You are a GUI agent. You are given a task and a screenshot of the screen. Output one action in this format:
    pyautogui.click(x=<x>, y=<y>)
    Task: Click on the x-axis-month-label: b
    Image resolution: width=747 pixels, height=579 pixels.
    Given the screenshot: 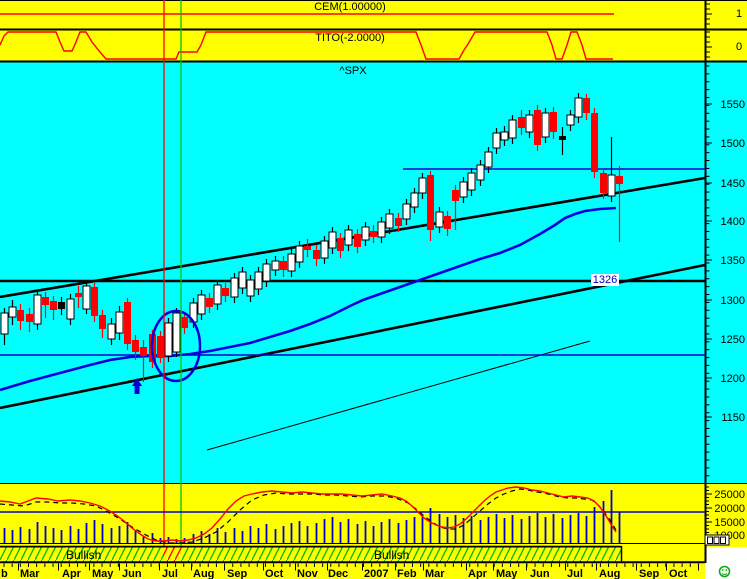 What is the action you would take?
    pyautogui.click(x=4, y=573)
    